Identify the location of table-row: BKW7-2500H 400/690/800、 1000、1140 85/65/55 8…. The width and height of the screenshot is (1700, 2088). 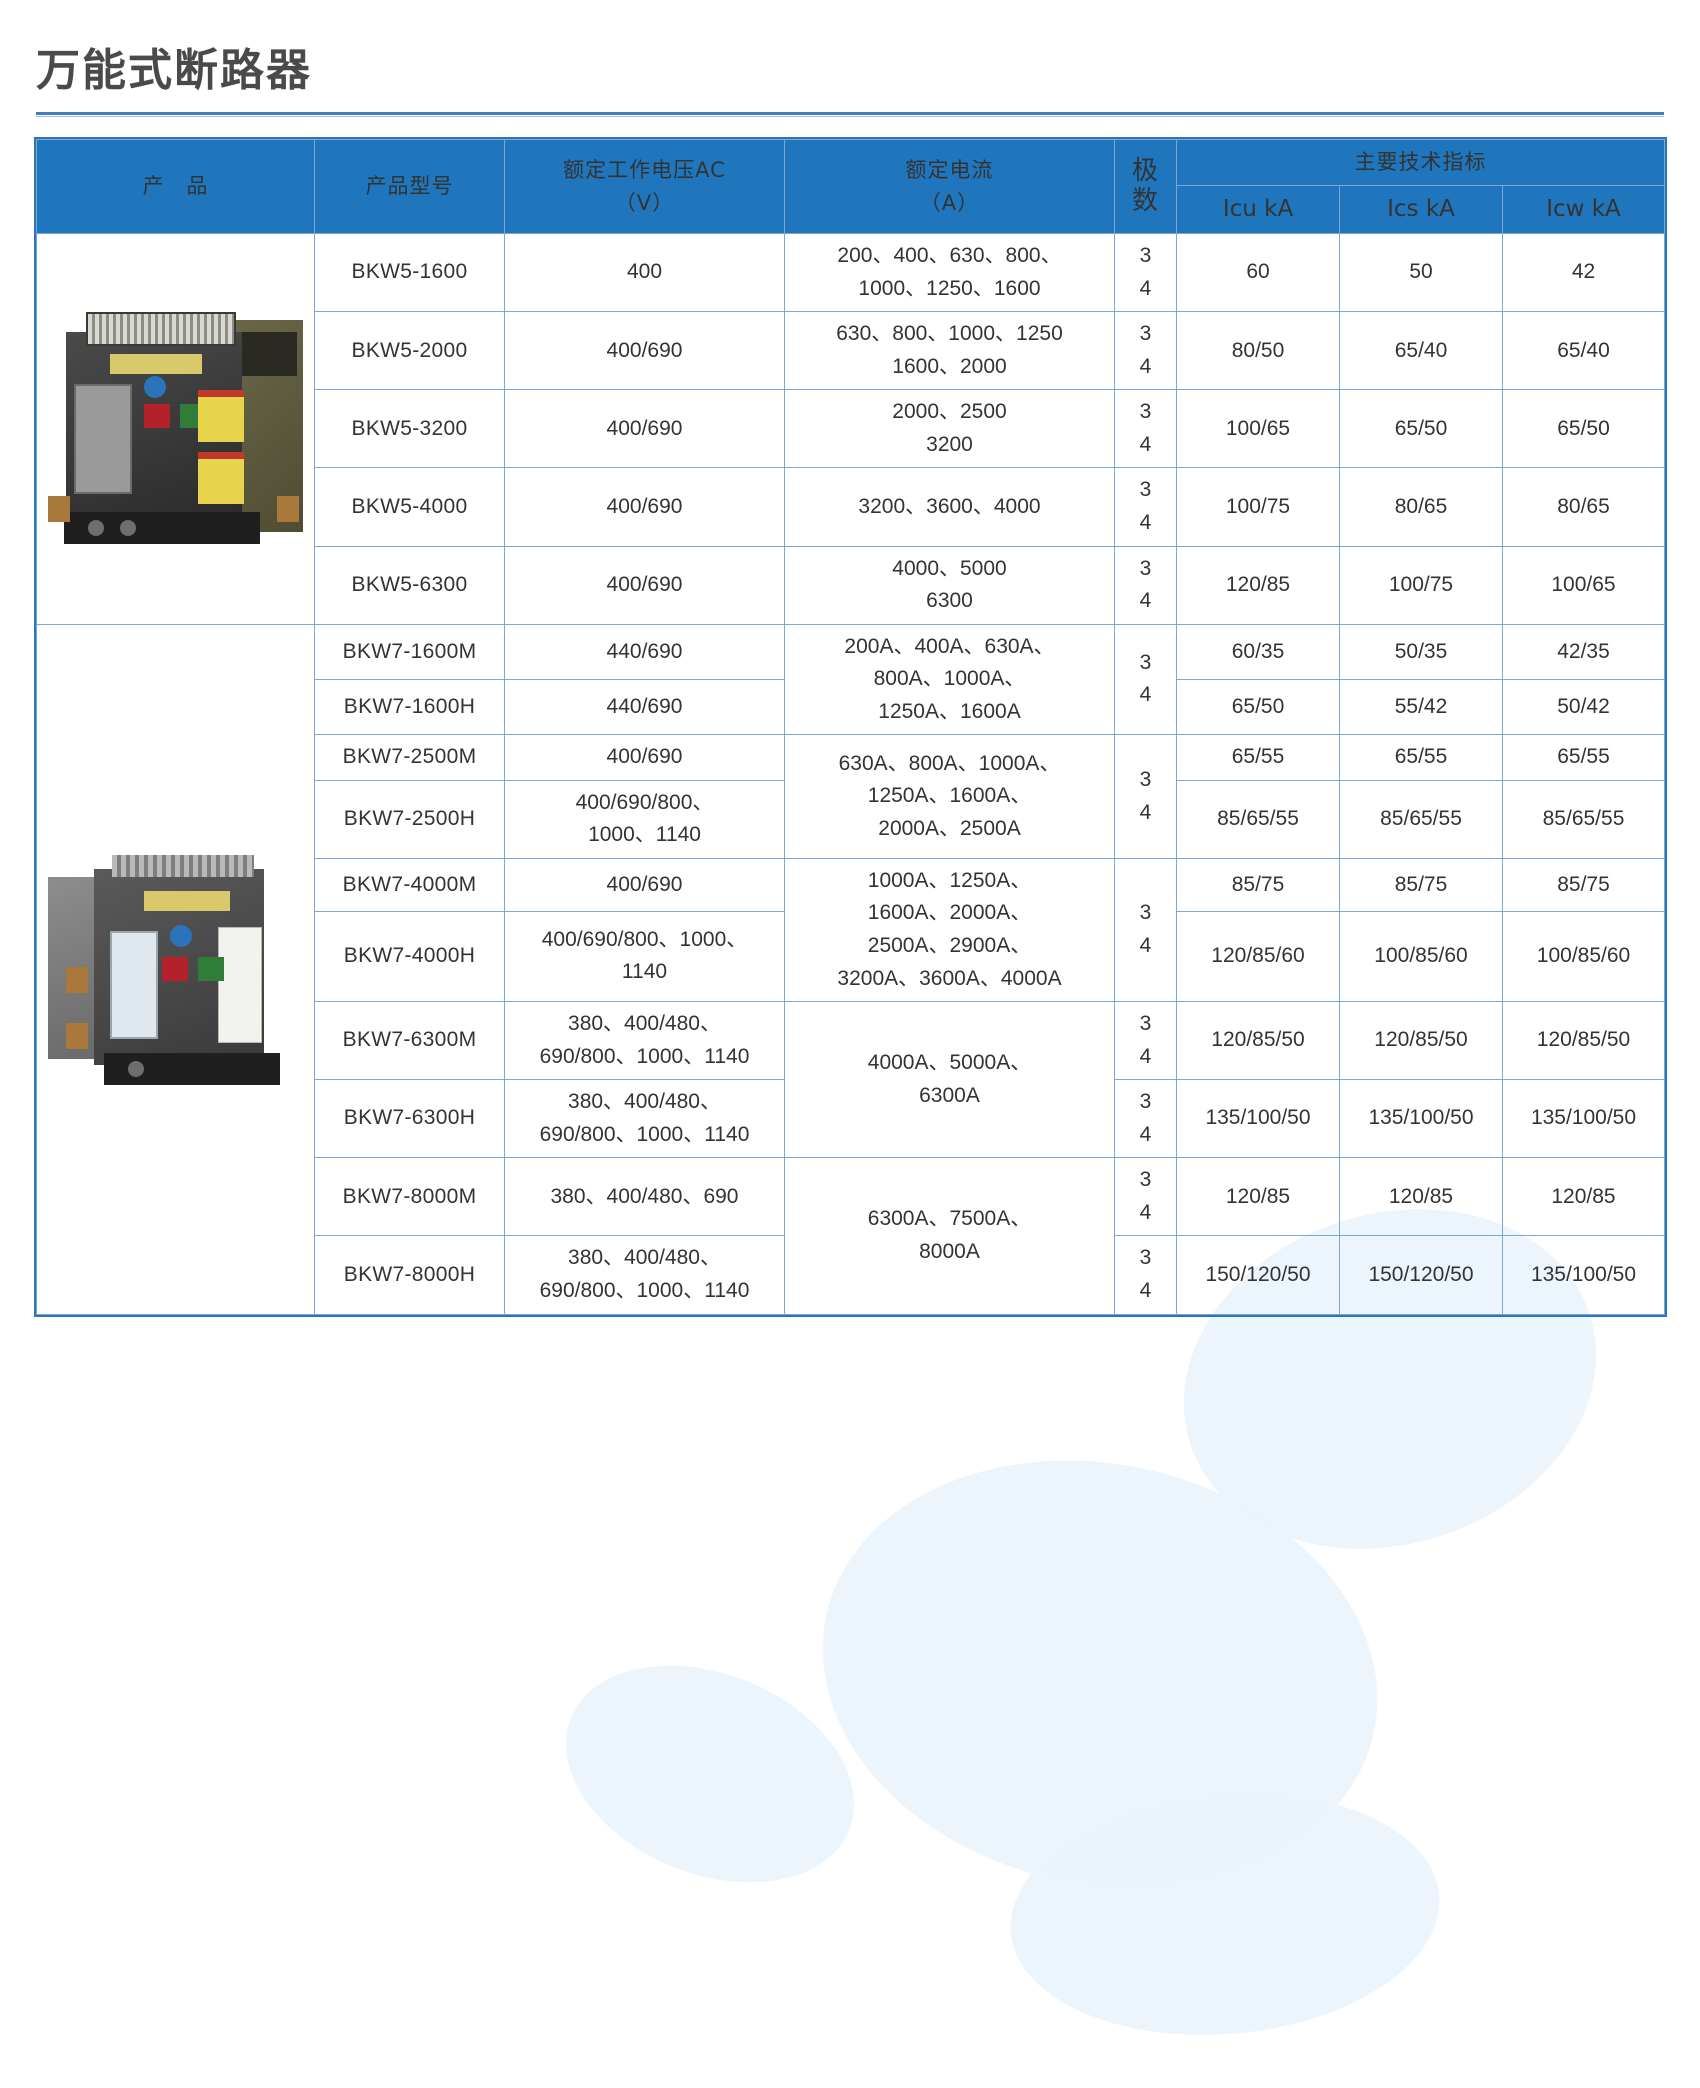
(851, 819).